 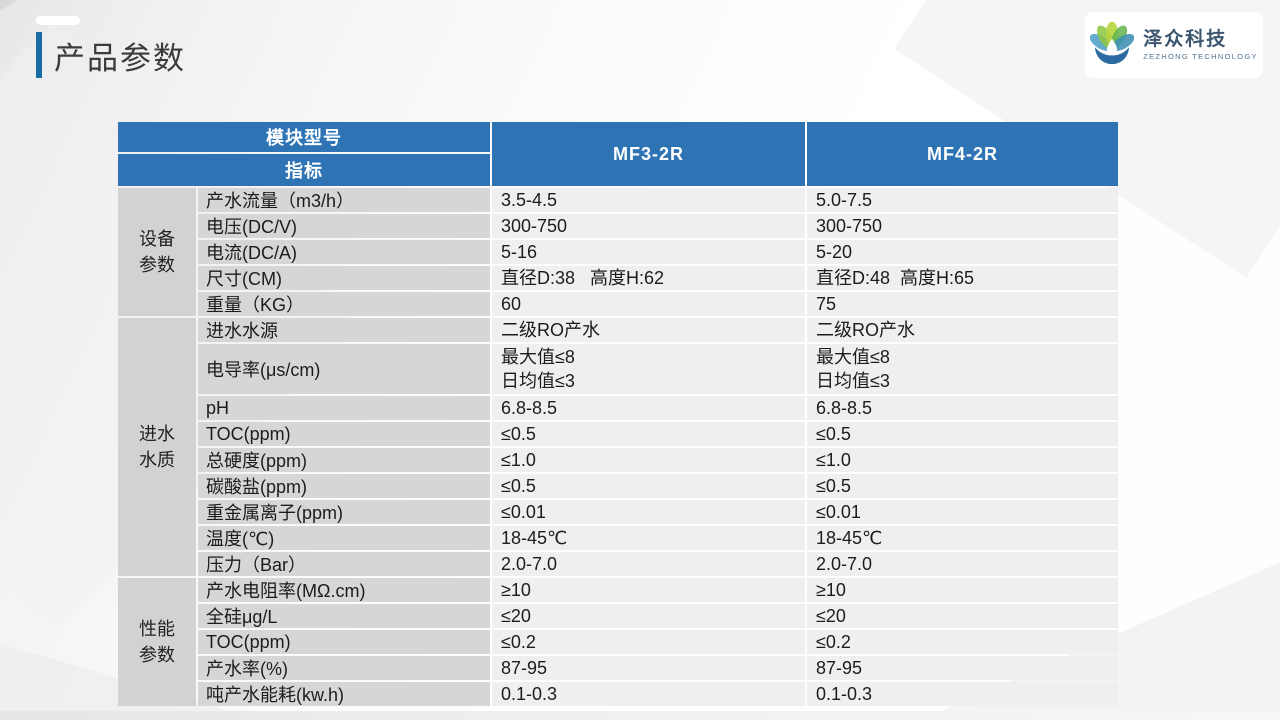 What do you see at coordinates (1200, 56) in the screenshot?
I see `logo-company-name-en: ZEZHONG TECHNOLOGY` at bounding box center [1200, 56].